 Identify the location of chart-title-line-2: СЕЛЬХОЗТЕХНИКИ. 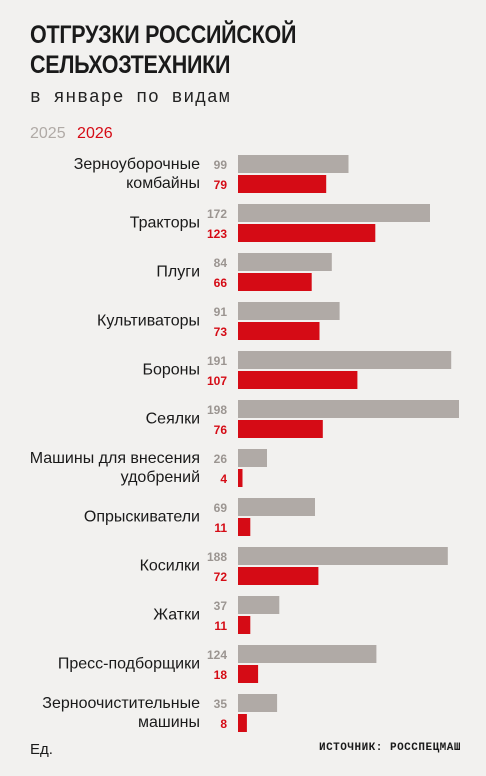
(130, 65).